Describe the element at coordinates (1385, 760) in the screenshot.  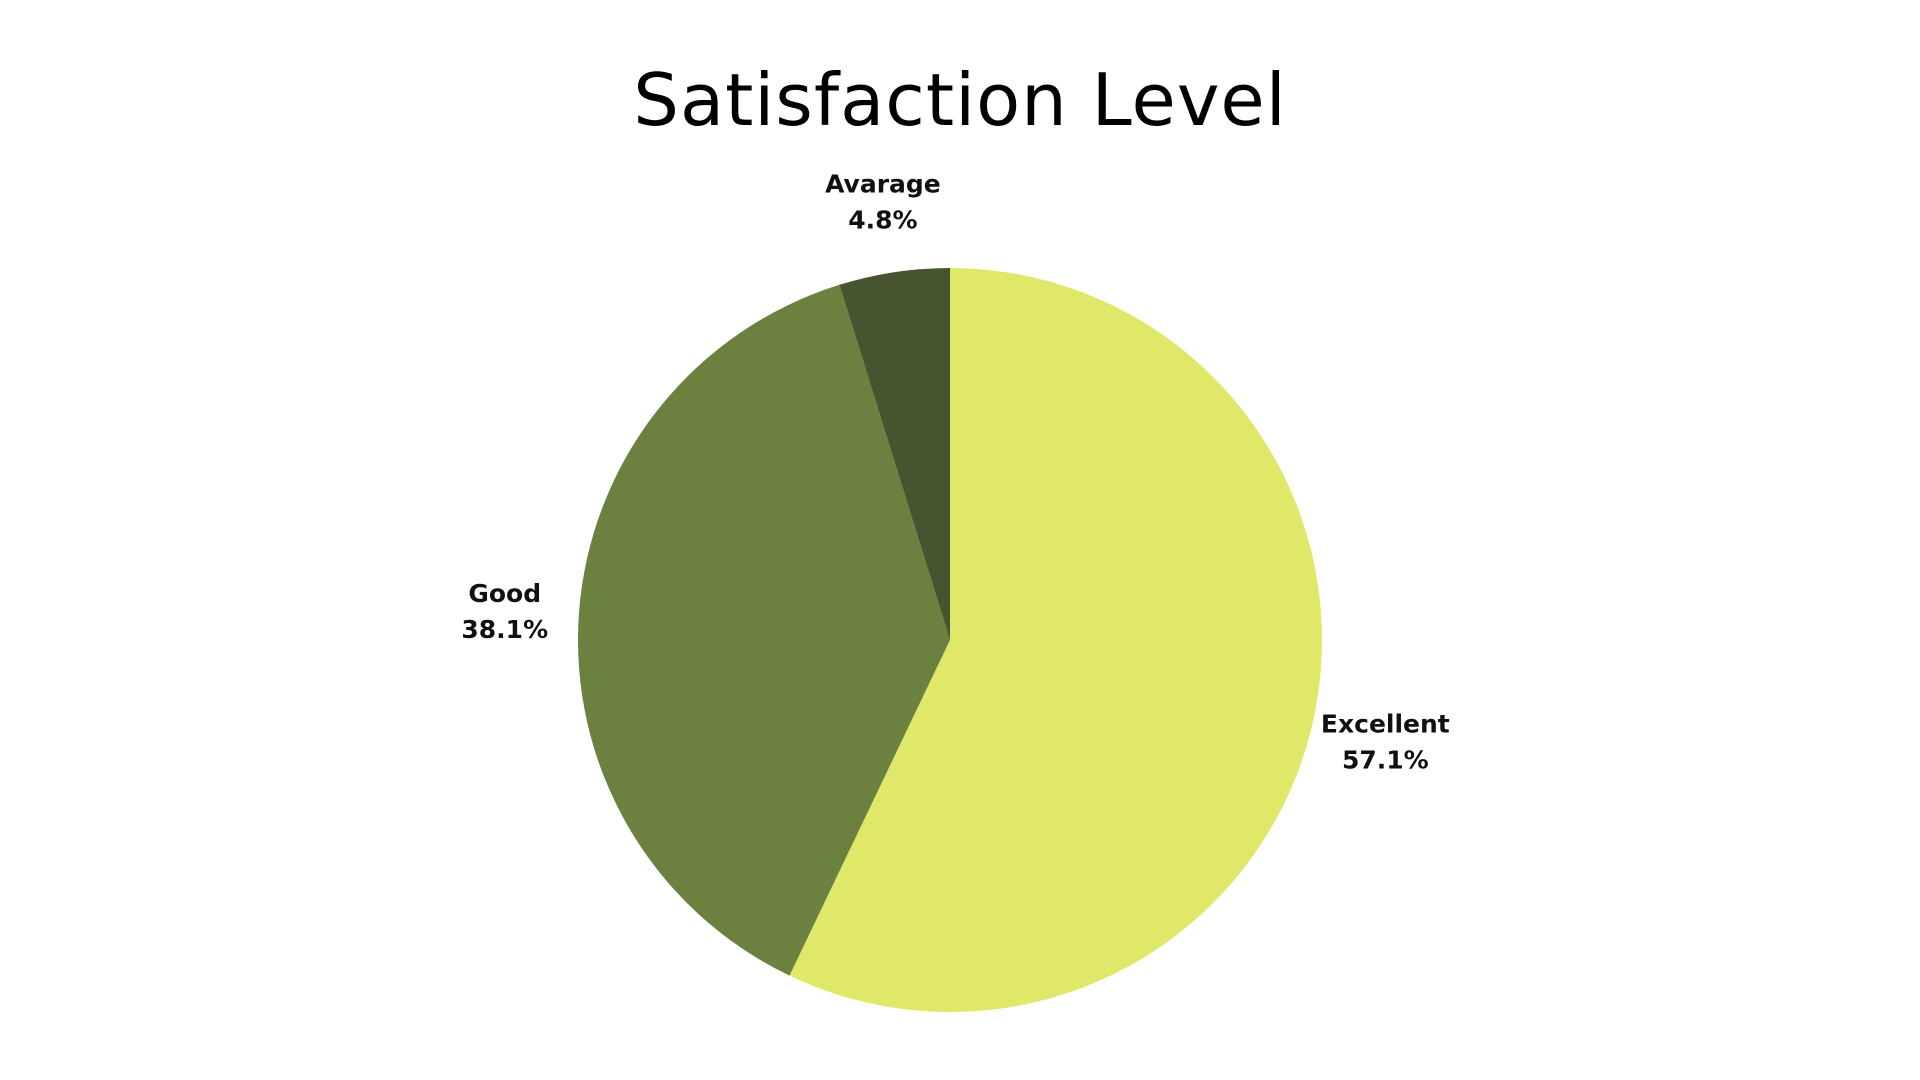
I see `slice-percent: 57.1%` at that location.